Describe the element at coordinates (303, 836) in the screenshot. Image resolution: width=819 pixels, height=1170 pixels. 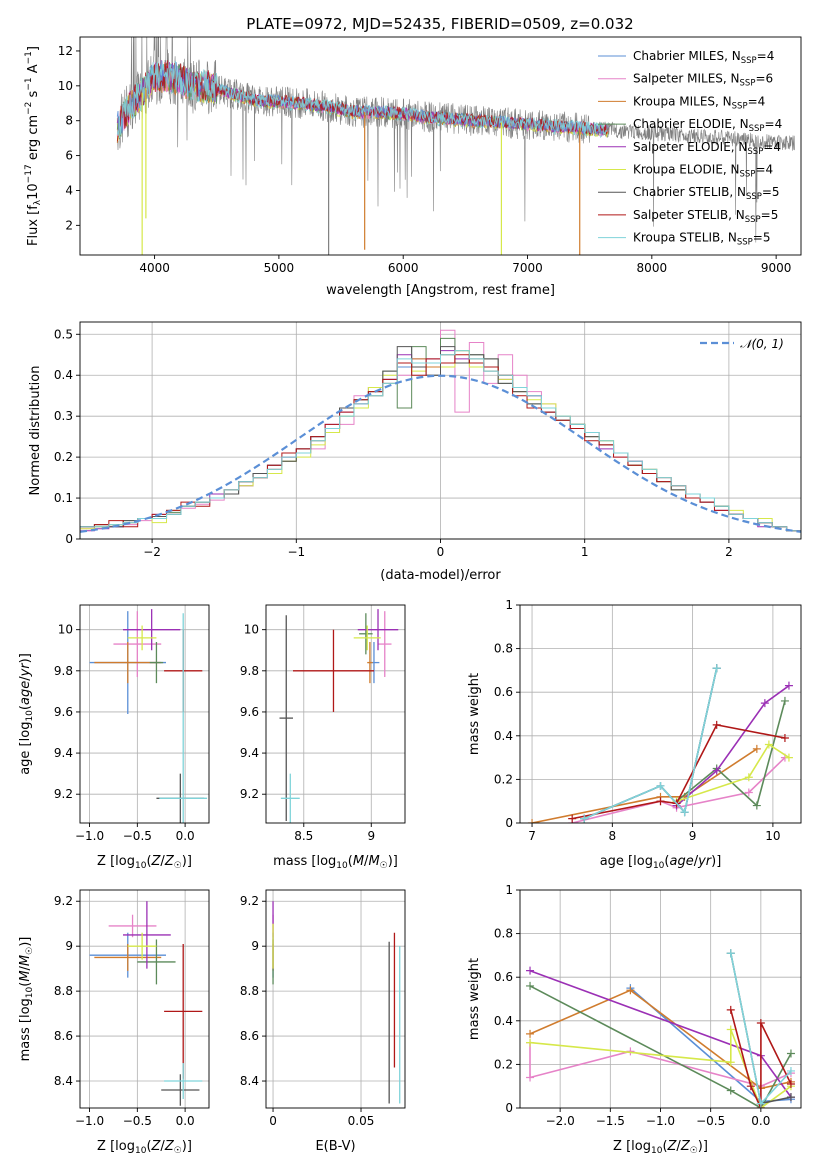
I see `x-tick-label: 8.5` at that location.